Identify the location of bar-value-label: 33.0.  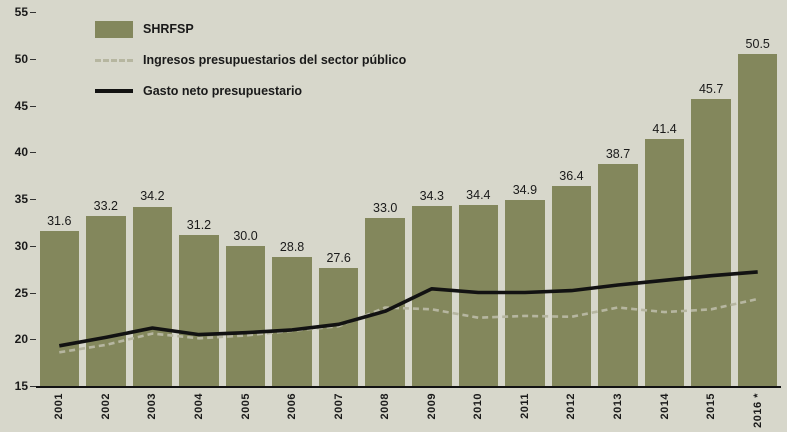
(385, 207).